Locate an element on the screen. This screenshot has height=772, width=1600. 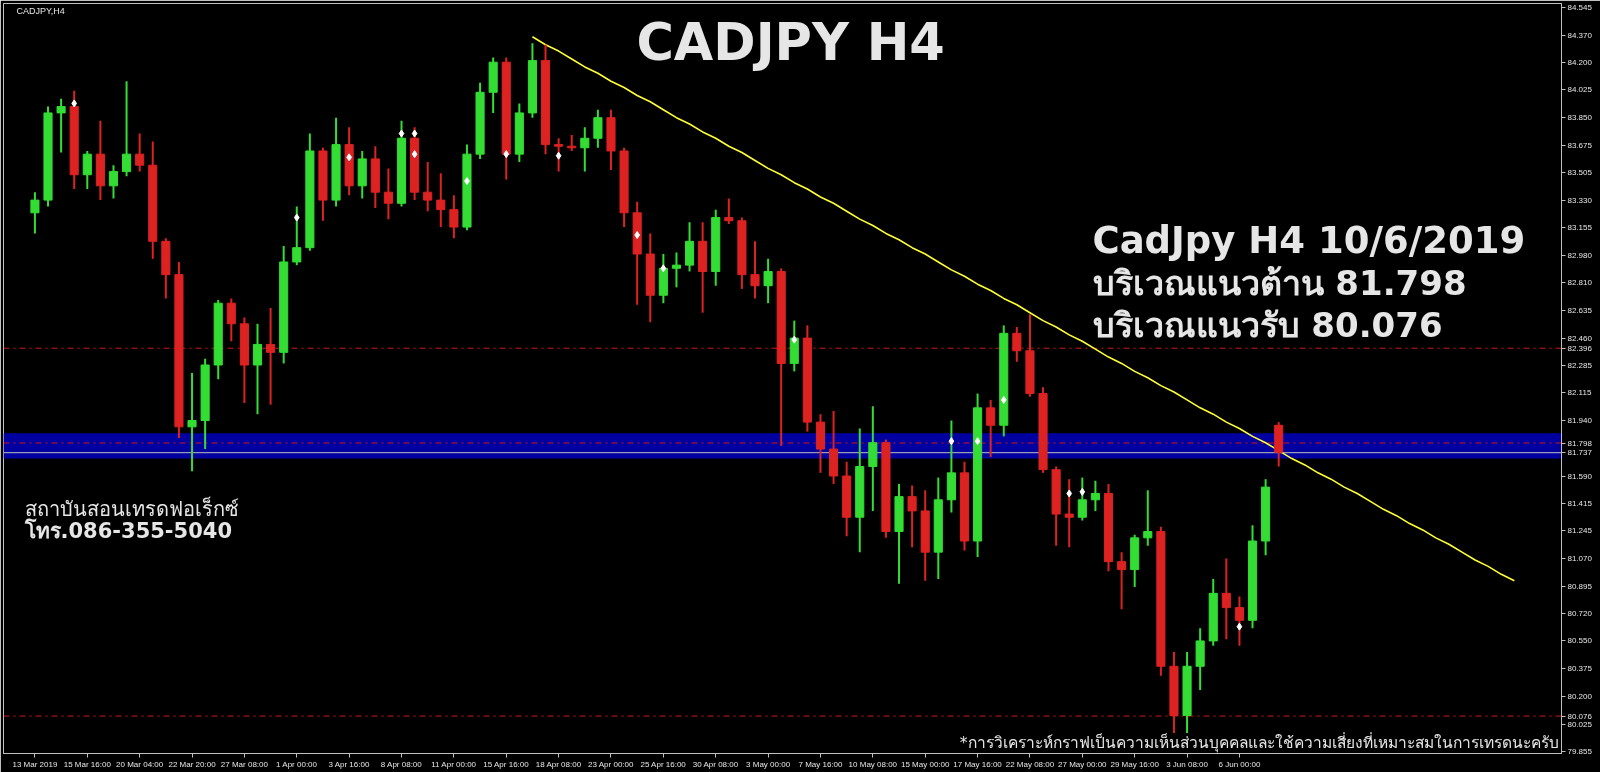
y-tick-label: 81.590 is located at coordinates (1580, 476).